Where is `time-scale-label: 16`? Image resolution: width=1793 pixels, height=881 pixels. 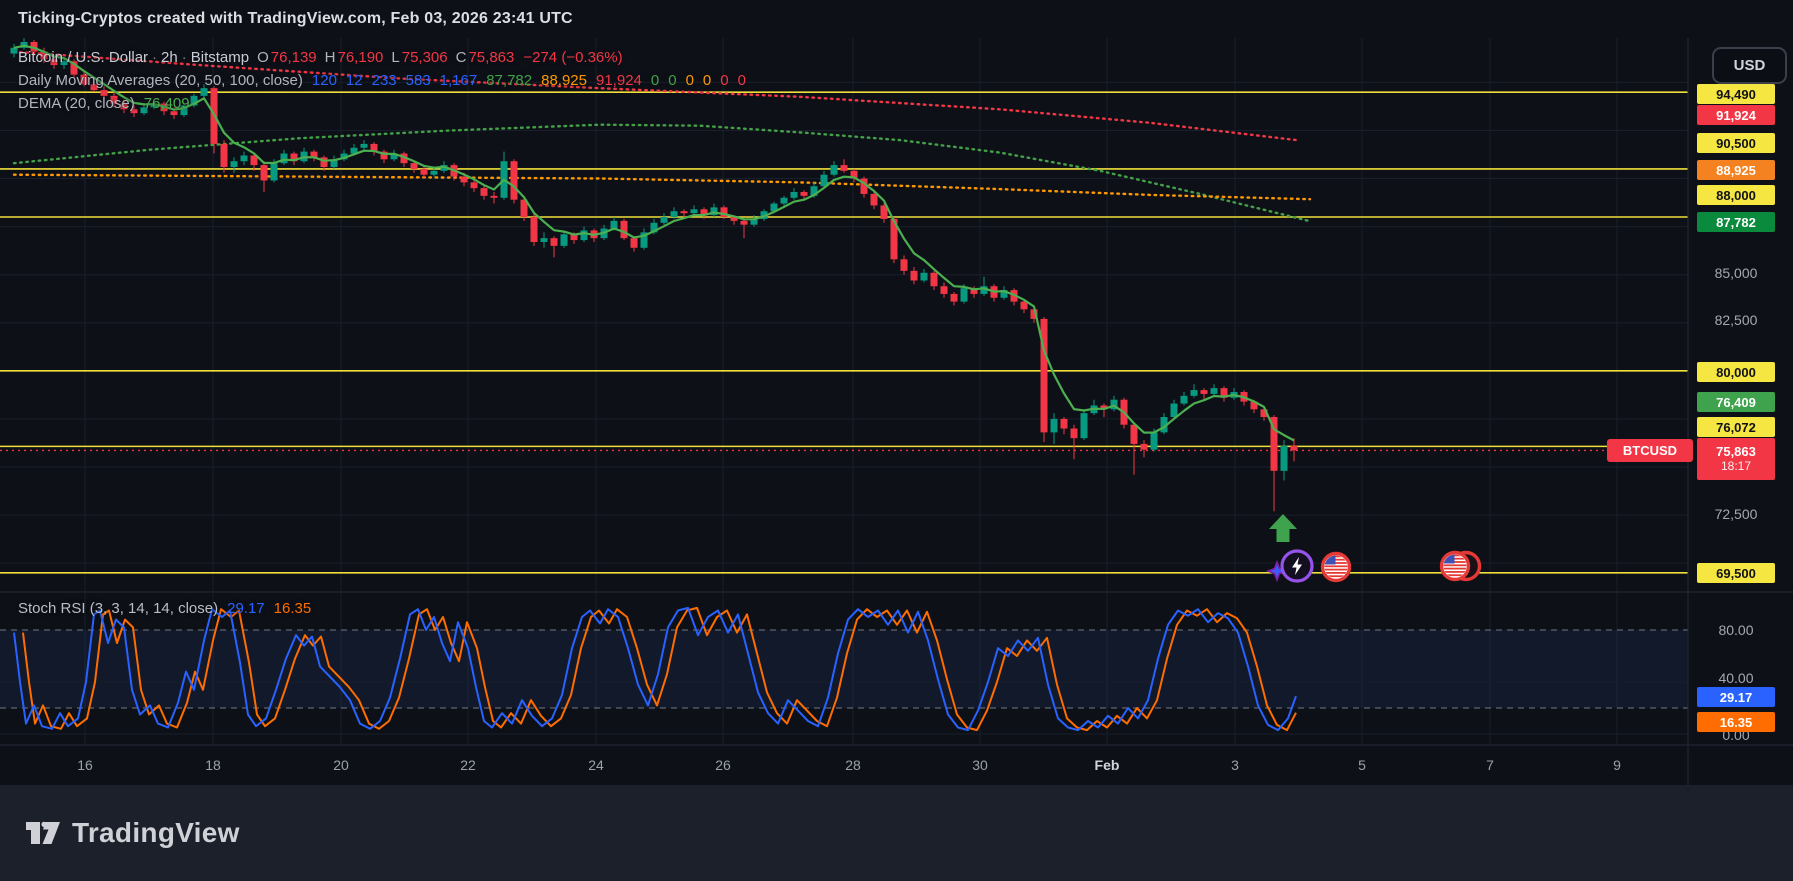
time-scale-label: 16 is located at coordinates (85, 765).